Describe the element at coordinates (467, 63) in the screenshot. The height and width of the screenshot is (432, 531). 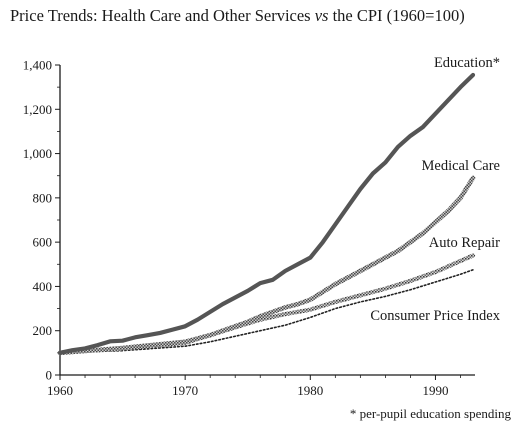
I see `series-label-education: Education*` at that location.